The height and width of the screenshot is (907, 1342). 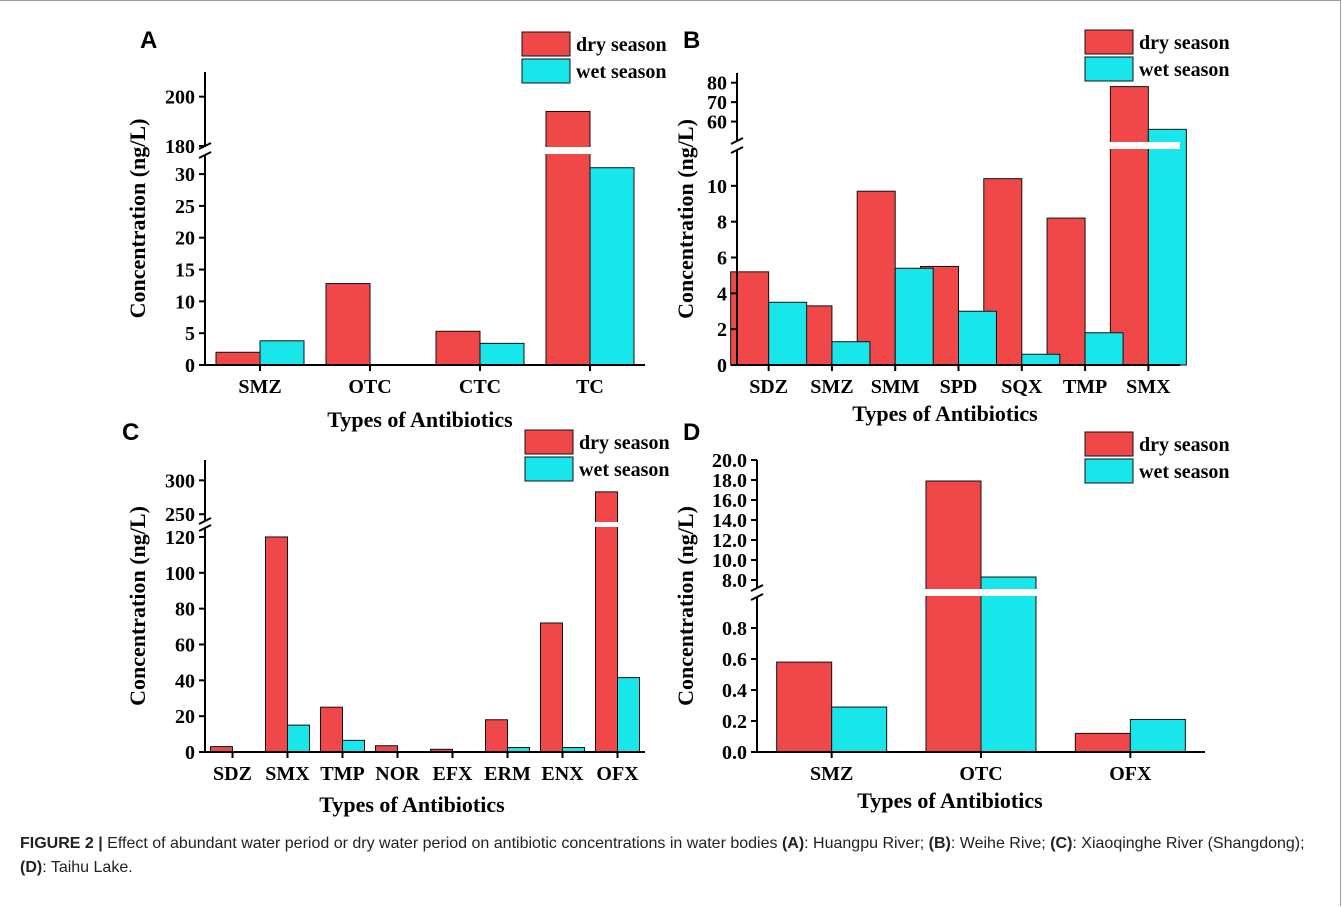 I want to click on panel-a-ytick-label-20: 20, so click(x=185, y=239).